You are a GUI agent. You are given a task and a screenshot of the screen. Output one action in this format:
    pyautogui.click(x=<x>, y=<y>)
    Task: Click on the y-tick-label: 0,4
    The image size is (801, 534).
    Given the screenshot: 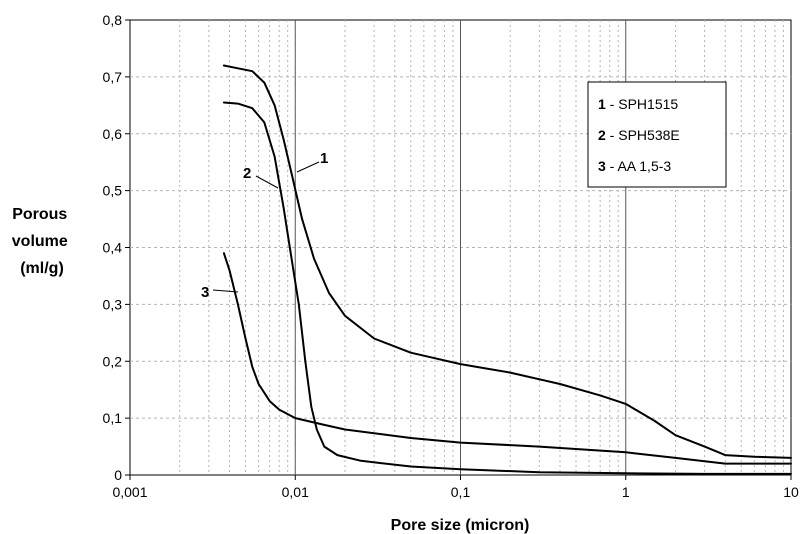 What is the action you would take?
    pyautogui.click(x=113, y=248)
    